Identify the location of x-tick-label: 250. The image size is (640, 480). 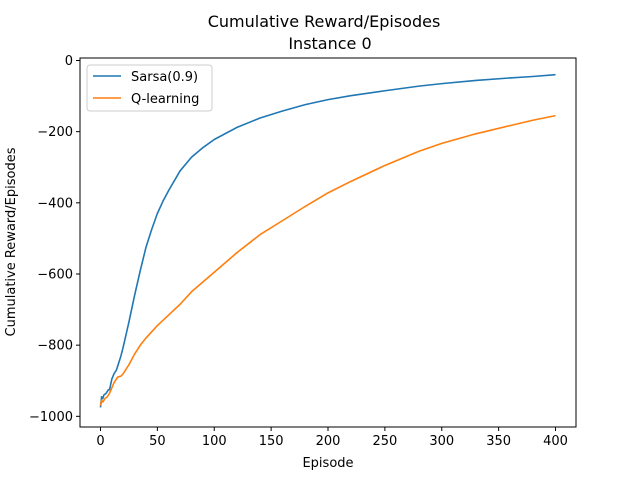
(384, 441).